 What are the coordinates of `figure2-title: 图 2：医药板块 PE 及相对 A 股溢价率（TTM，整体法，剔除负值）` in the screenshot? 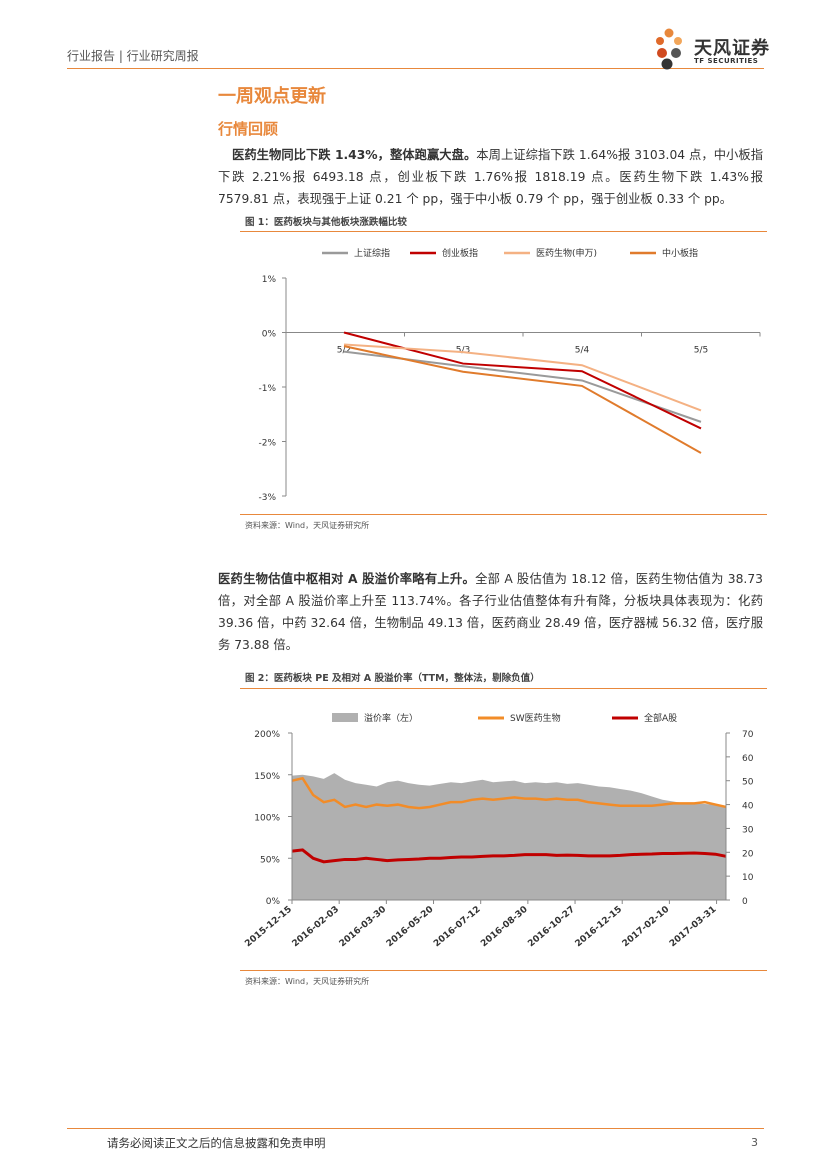 It's located at (392, 678).